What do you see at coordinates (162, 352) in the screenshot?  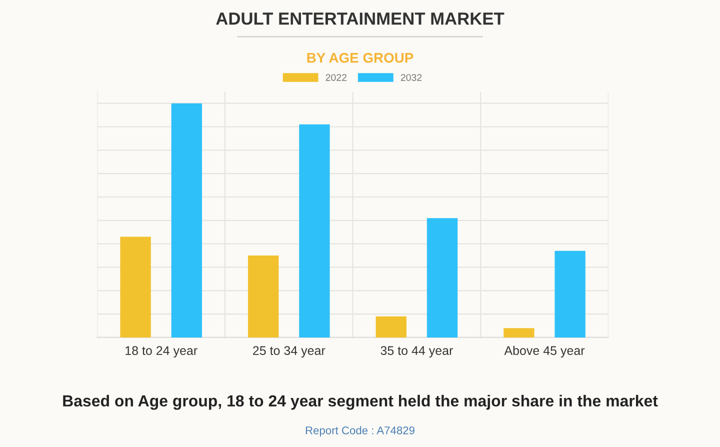 I see `x-tick-label: 18 to 24 year` at bounding box center [162, 352].